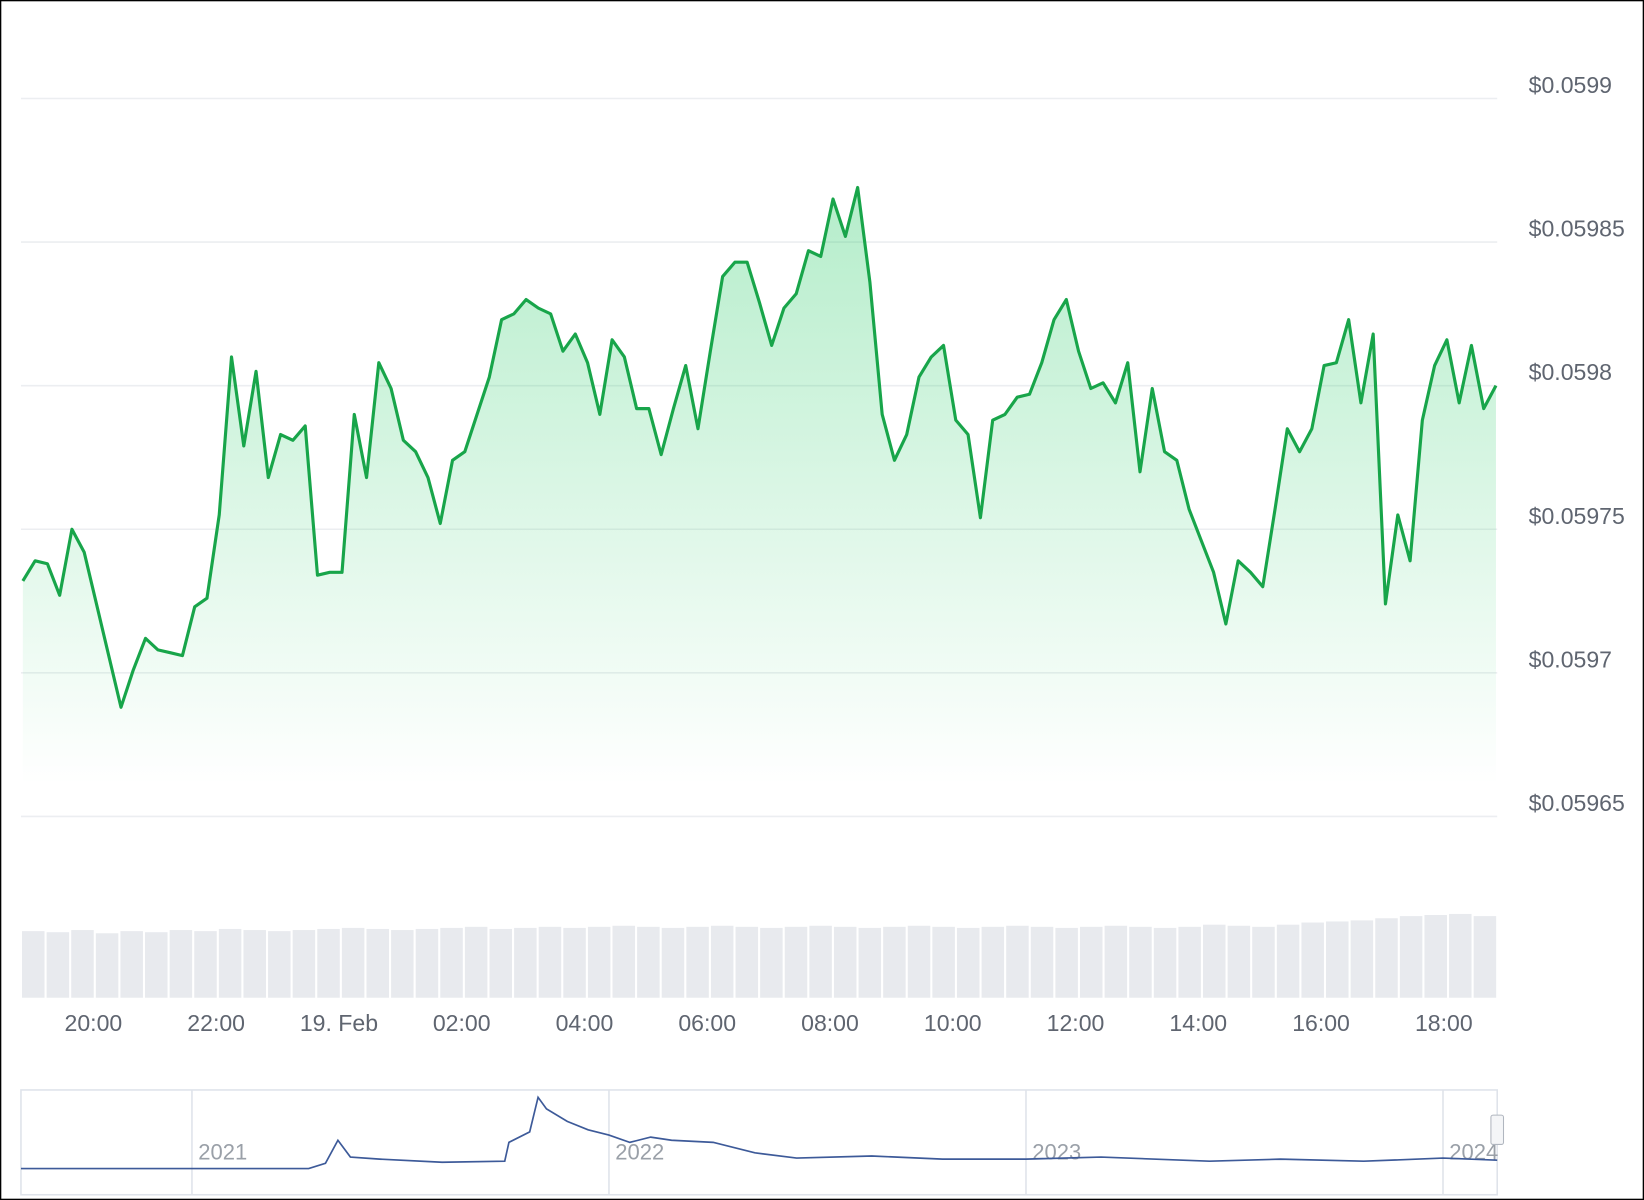 Image resolution: width=1644 pixels, height=1200 pixels. What do you see at coordinates (585, 1023) in the screenshot?
I see `x-tick-label: 04:00` at bounding box center [585, 1023].